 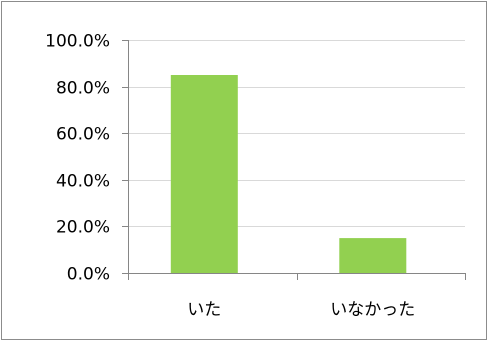 What do you see at coordinates (83, 89) in the screenshot?
I see `y-tick-label-4: 80.0%` at bounding box center [83, 89].